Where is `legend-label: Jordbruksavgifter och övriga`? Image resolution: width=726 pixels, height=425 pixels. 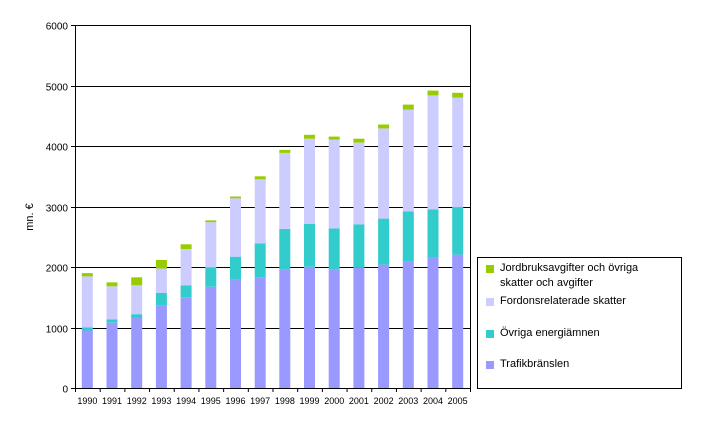 legend-label: Jordbruksavgifter och övriga is located at coordinates (569, 268).